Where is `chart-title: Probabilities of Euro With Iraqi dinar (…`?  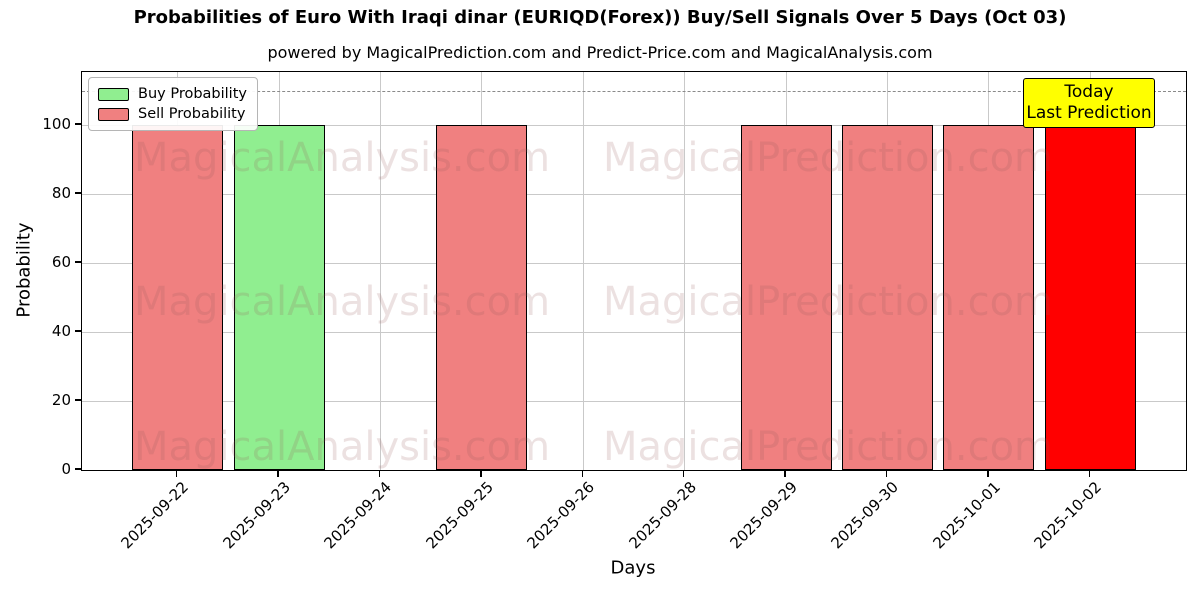
chart-title: Probabilities of Euro With Iraqi dinar (… is located at coordinates (600, 17).